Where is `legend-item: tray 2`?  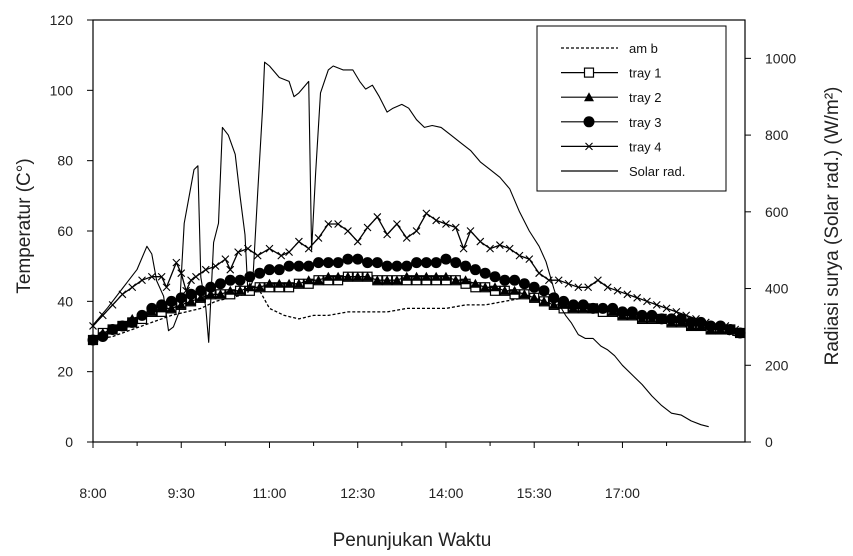 legend-item: tray 2 is located at coordinates (611, 97).